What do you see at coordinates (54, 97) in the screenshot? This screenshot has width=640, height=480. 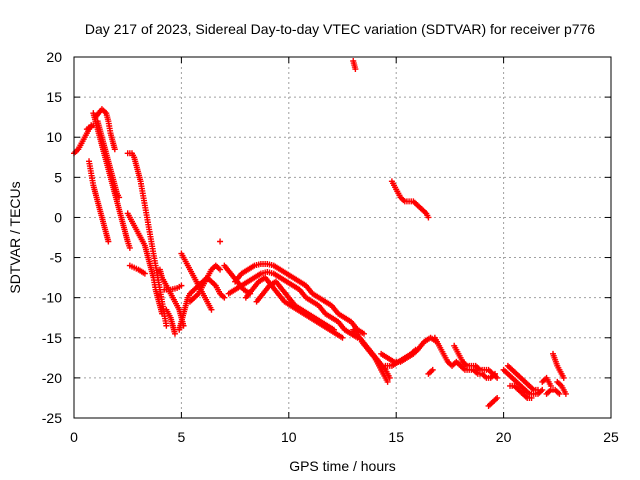 I see `y-tick-label: 15` at bounding box center [54, 97].